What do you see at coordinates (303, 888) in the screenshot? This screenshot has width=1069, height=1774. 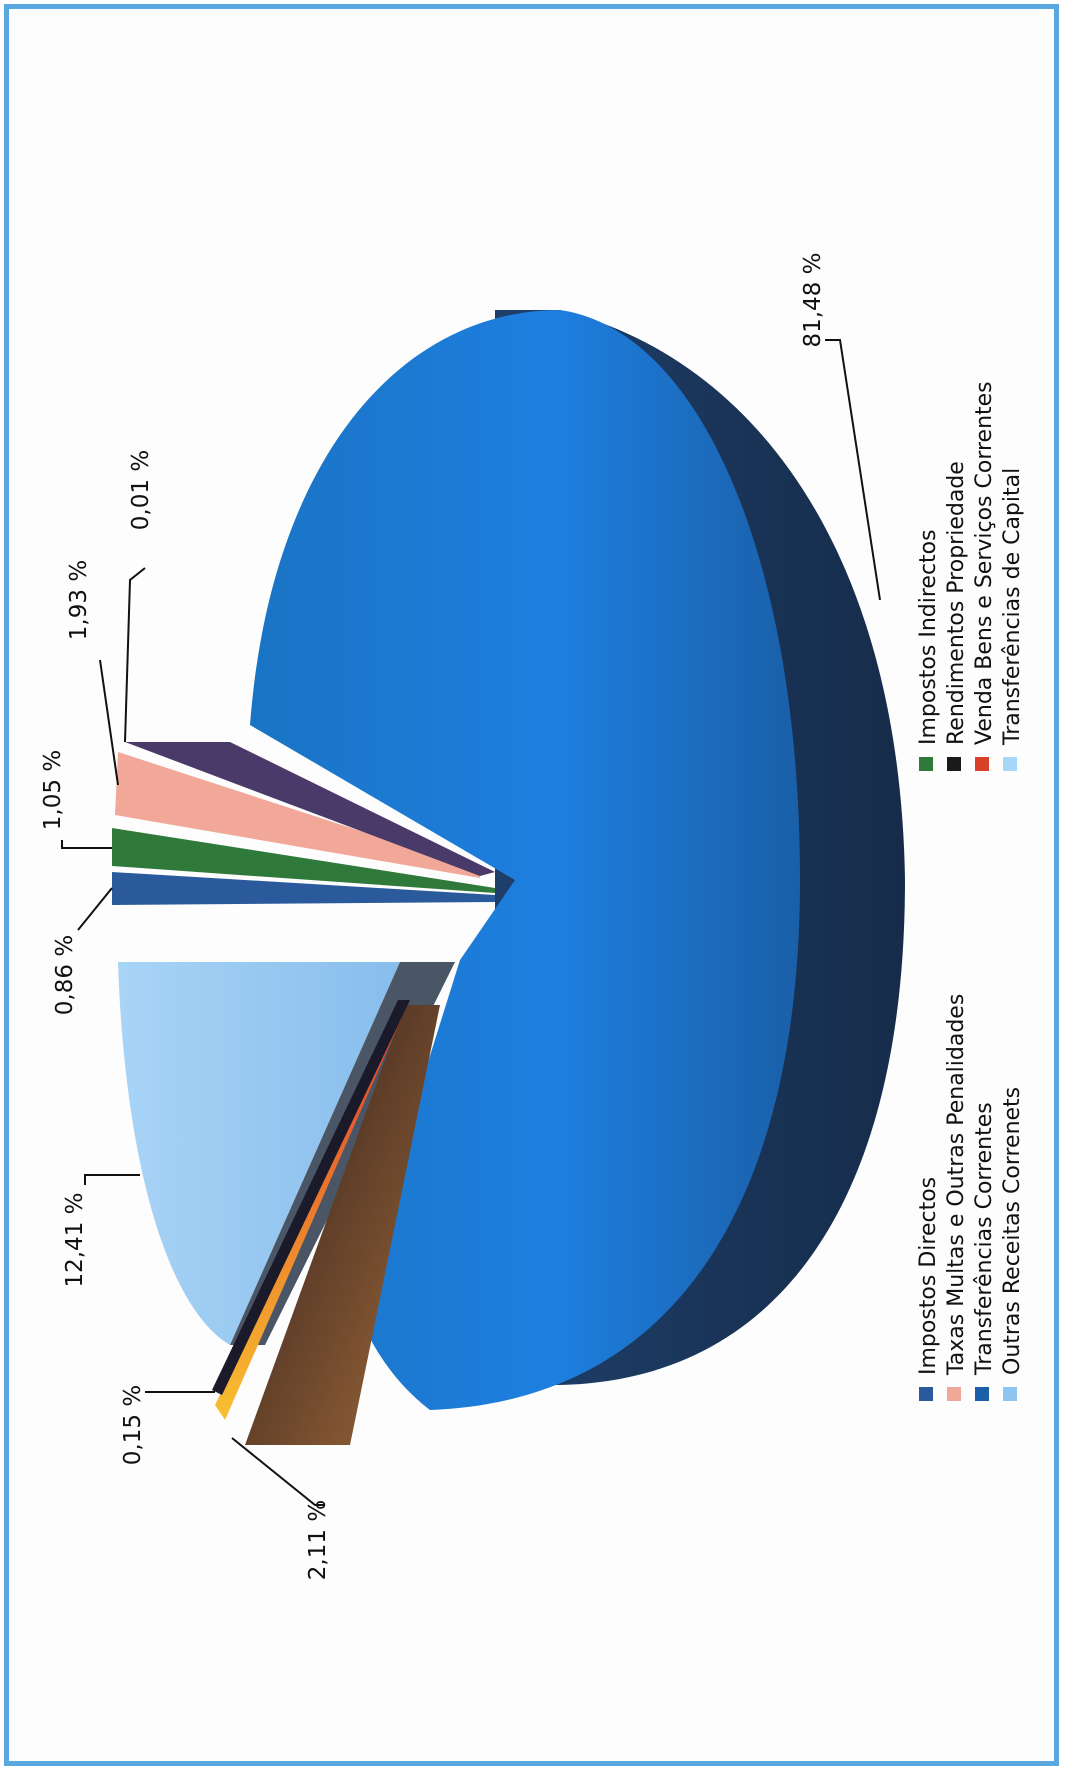 I see `slice-impostos-directos` at bounding box center [303, 888].